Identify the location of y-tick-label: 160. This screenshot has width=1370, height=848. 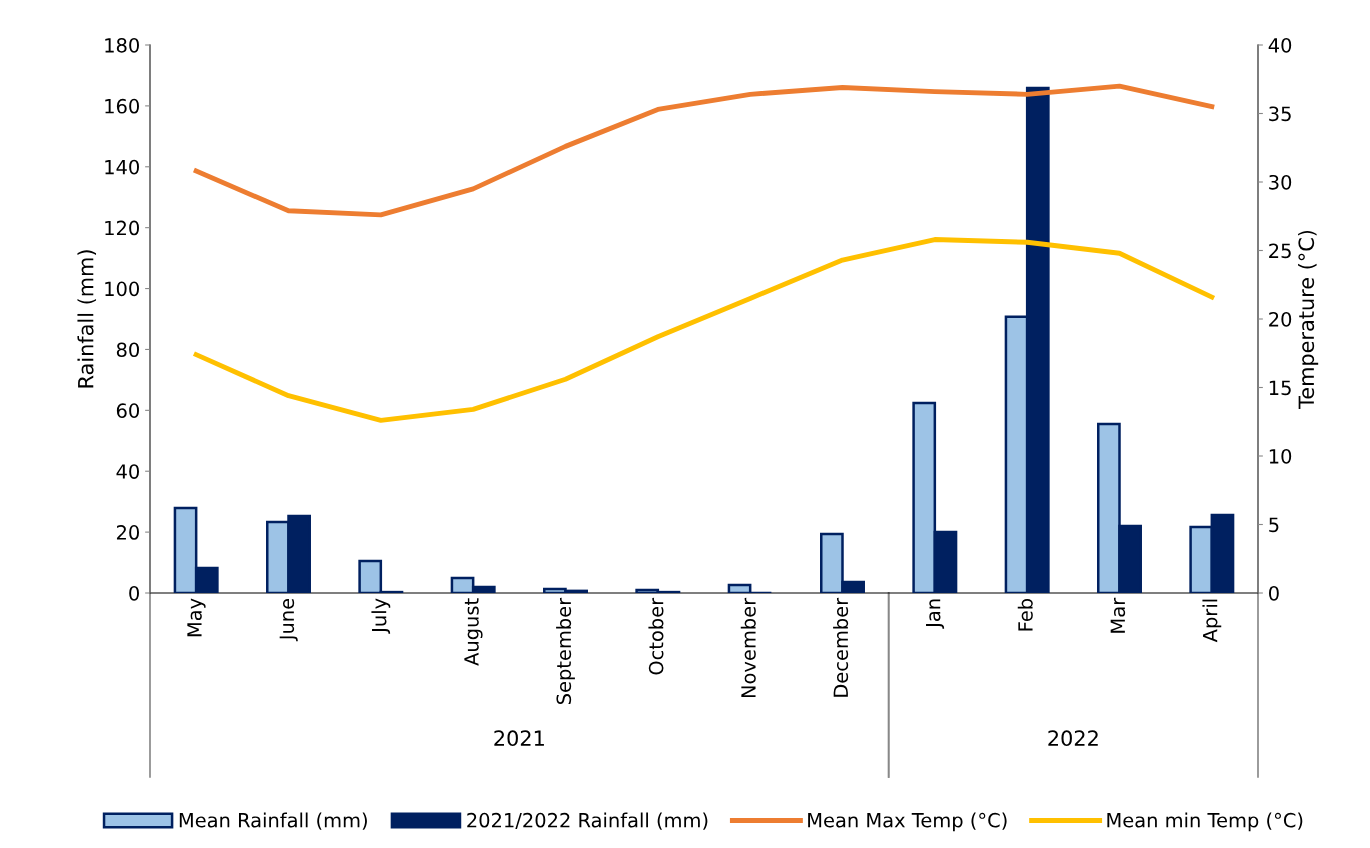
(122, 106).